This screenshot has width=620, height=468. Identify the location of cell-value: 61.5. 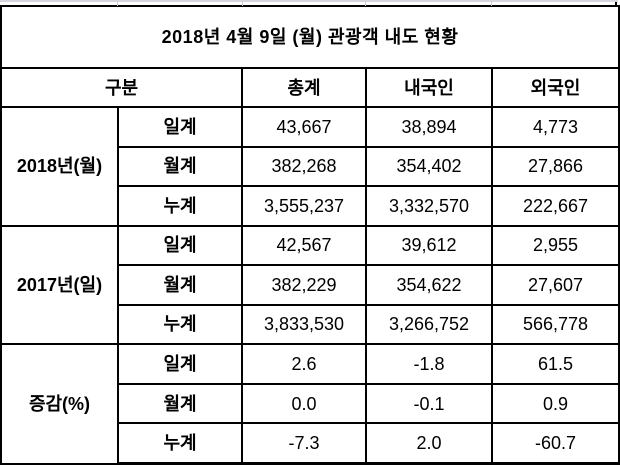
(555, 364).